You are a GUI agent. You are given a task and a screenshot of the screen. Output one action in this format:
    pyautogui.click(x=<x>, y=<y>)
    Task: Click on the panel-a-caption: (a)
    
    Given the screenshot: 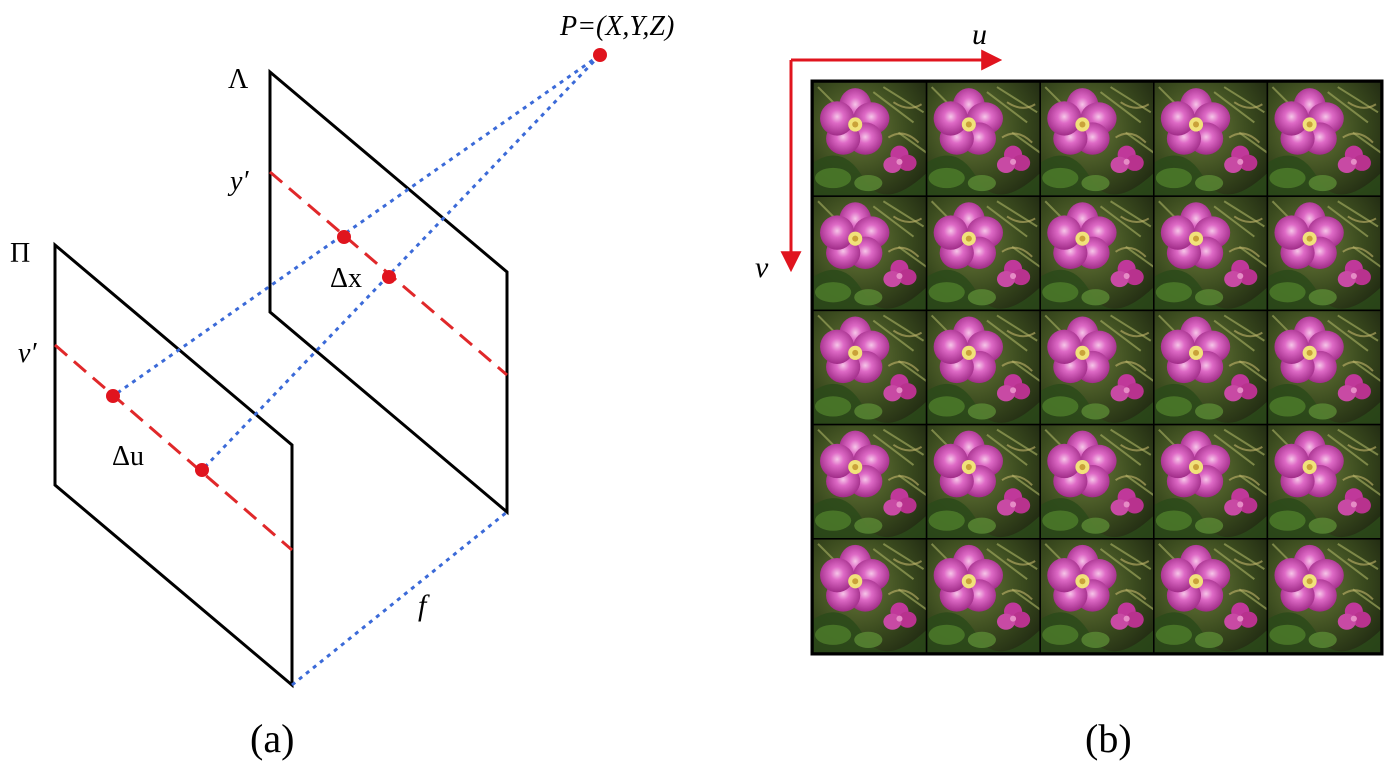 What is the action you would take?
    pyautogui.click(x=272, y=738)
    